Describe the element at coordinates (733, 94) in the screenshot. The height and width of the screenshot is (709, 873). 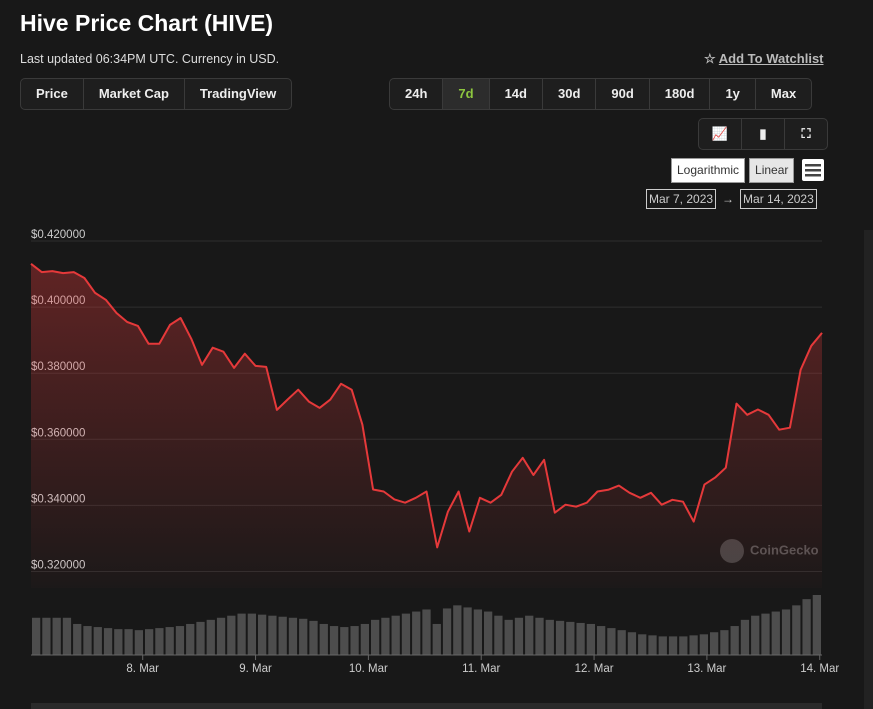
I see `range-button: 1y` at that location.